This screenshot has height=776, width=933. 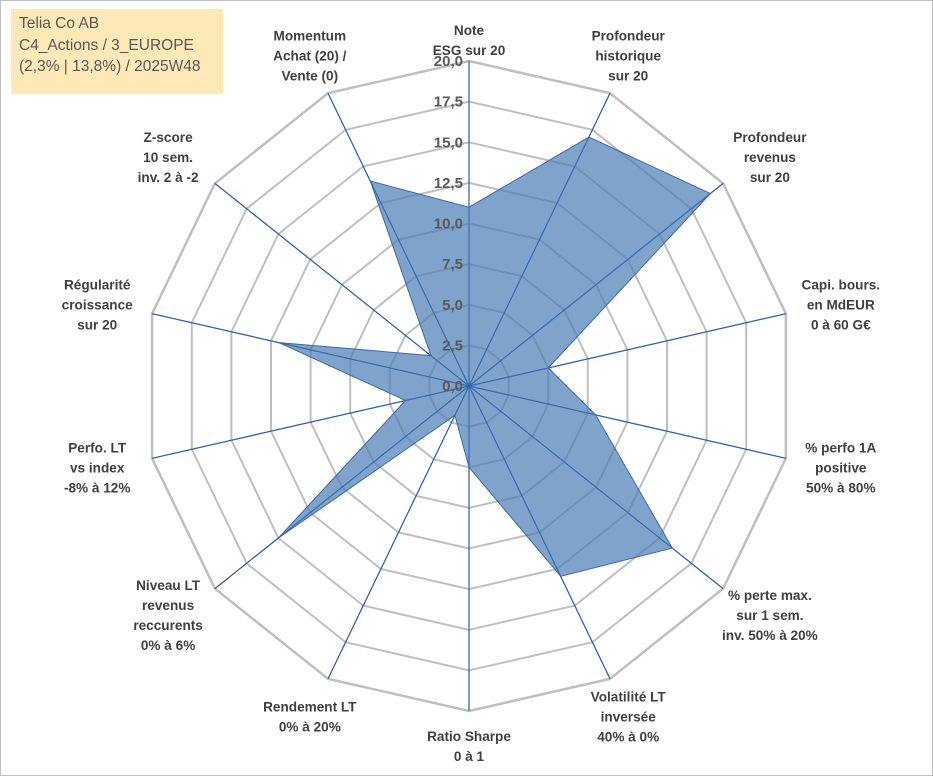 I want to click on period-label: (2,3% | 13,8%) / 2025W48, so click(x=110, y=66).